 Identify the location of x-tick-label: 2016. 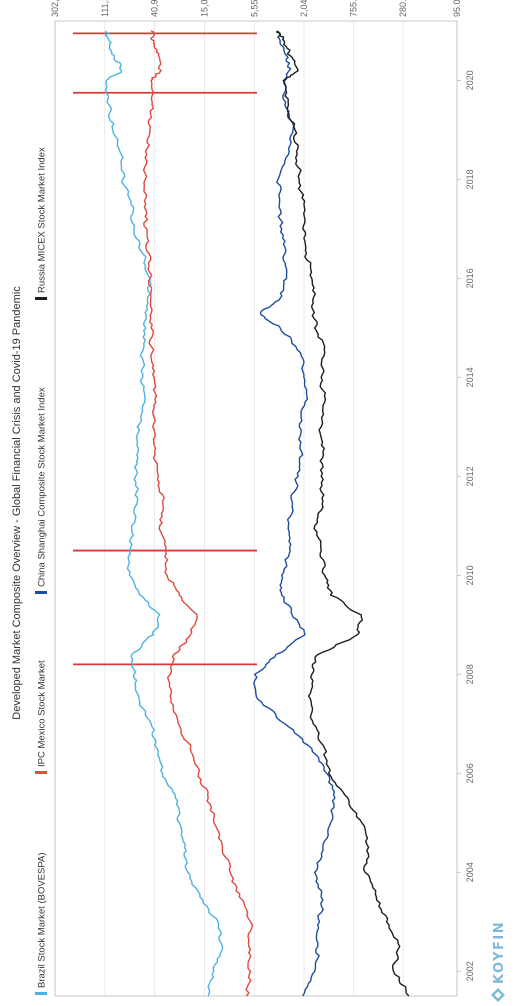
(470, 278).